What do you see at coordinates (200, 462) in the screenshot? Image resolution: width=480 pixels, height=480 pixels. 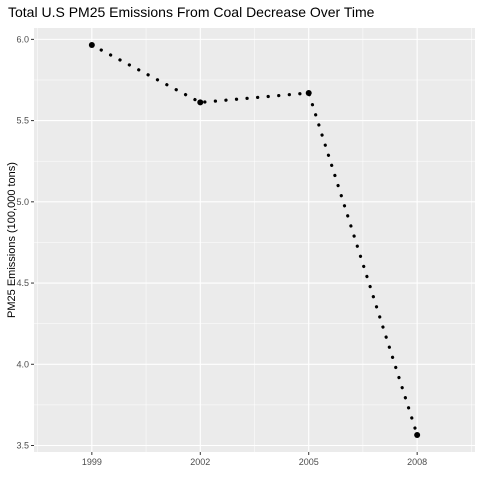 I see `x-tick-label: 2002` at bounding box center [200, 462].